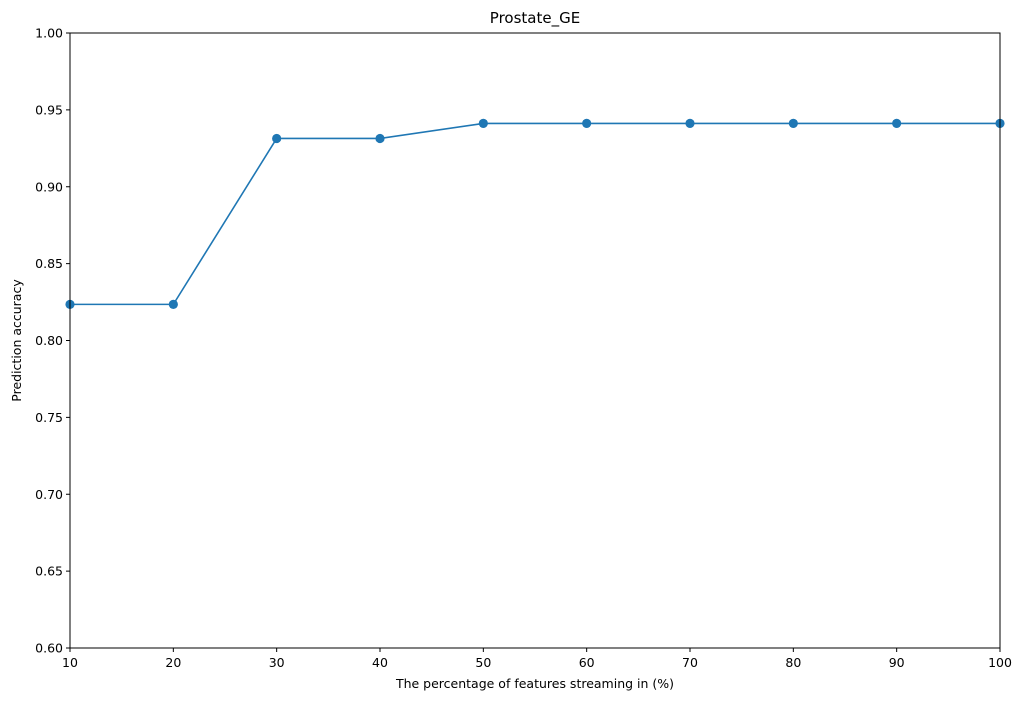 The image size is (1023, 705). I want to click on y-tick-label: 1.00, so click(49, 33).